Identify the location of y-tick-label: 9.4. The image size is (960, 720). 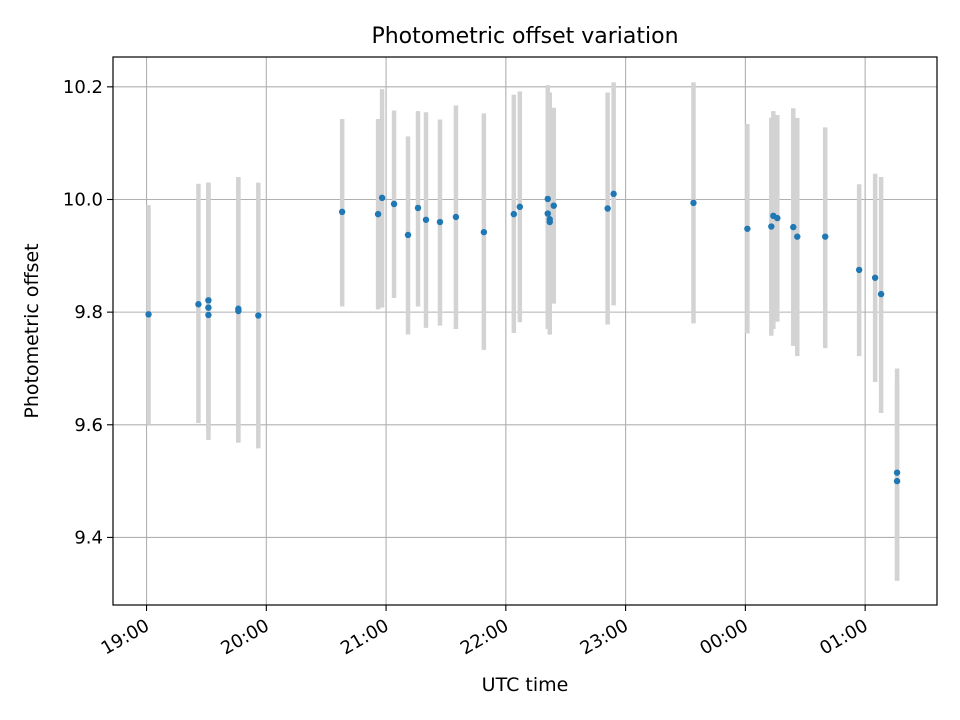
(88, 537).